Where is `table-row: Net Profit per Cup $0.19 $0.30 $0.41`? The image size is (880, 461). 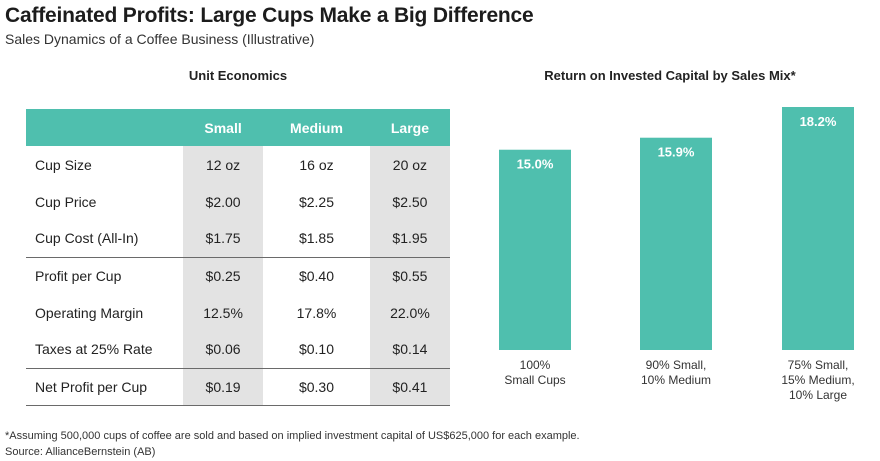 table-row: Net Profit per Cup $0.19 $0.30 $0.41 is located at coordinates (238, 386).